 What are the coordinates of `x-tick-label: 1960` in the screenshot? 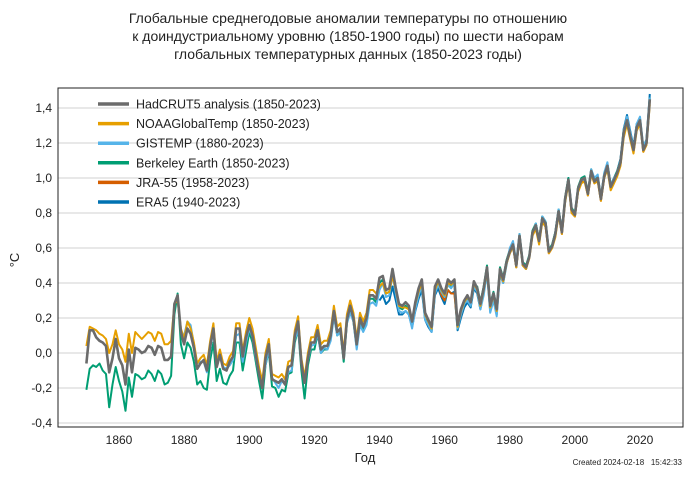 It's located at (444, 440).